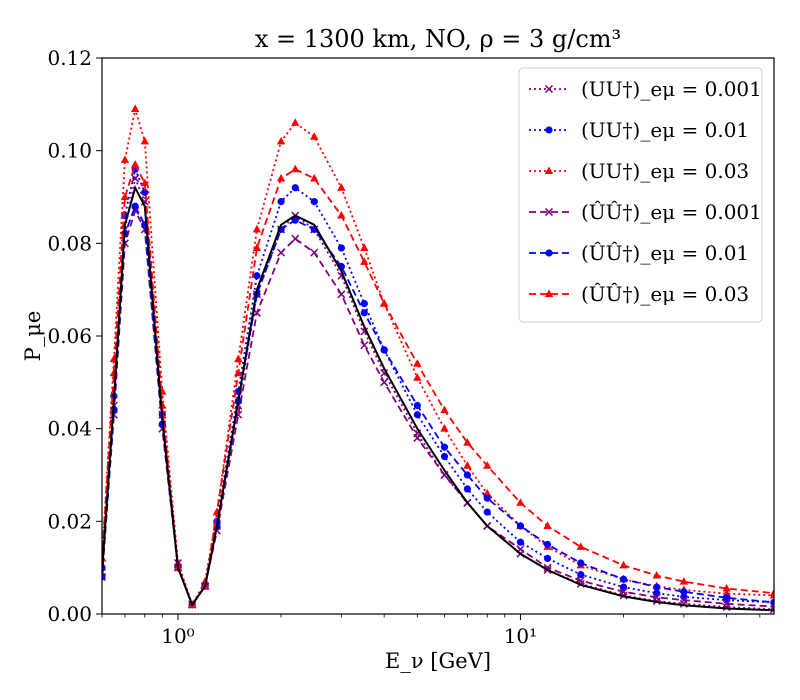  Describe the element at coordinates (69, 336) in the screenshot. I see `y-tick-label: 0.06` at that location.